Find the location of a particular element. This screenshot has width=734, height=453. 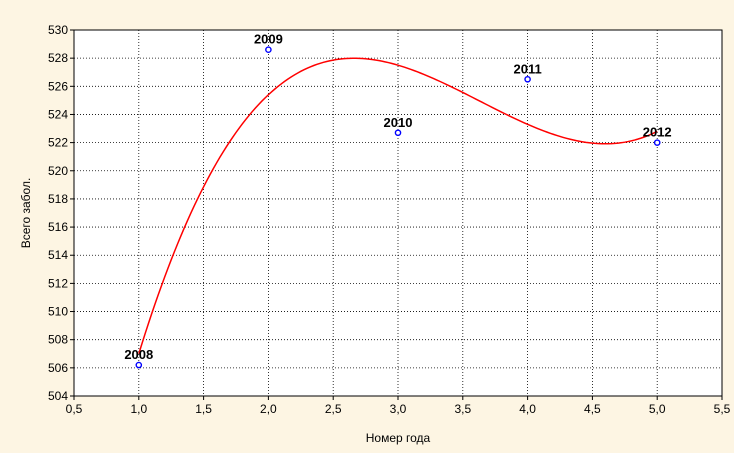

y-tick-label: 508 is located at coordinates (58, 340).